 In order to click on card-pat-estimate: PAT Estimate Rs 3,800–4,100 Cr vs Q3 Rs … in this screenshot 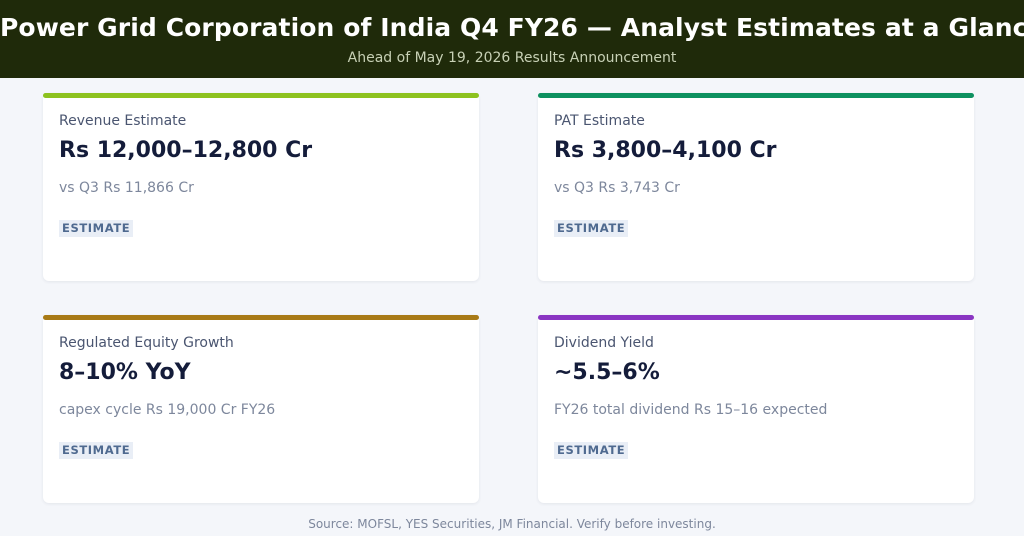, I will do `click(756, 187)`.